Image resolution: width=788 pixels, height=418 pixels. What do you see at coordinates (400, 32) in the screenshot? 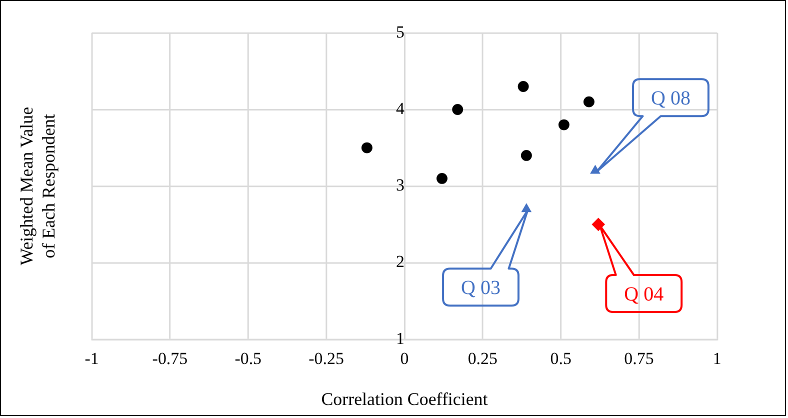
I see `y-tick-label: 5` at bounding box center [400, 32].